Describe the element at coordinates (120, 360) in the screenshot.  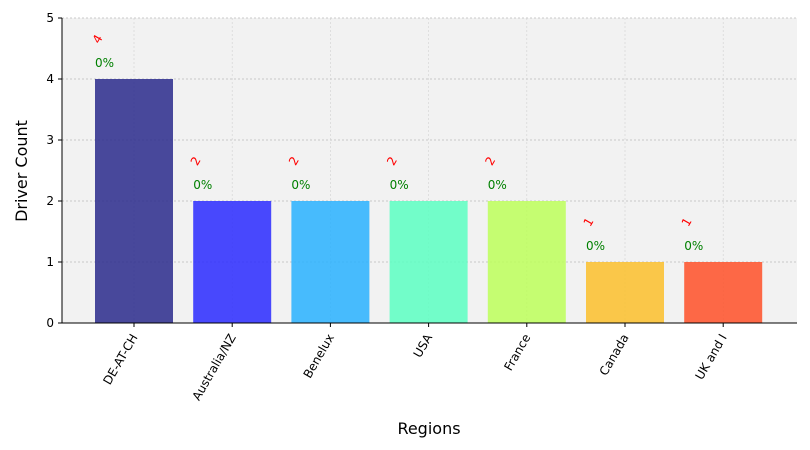
I see `x-tick-label: DE-AT-CH` at that location.